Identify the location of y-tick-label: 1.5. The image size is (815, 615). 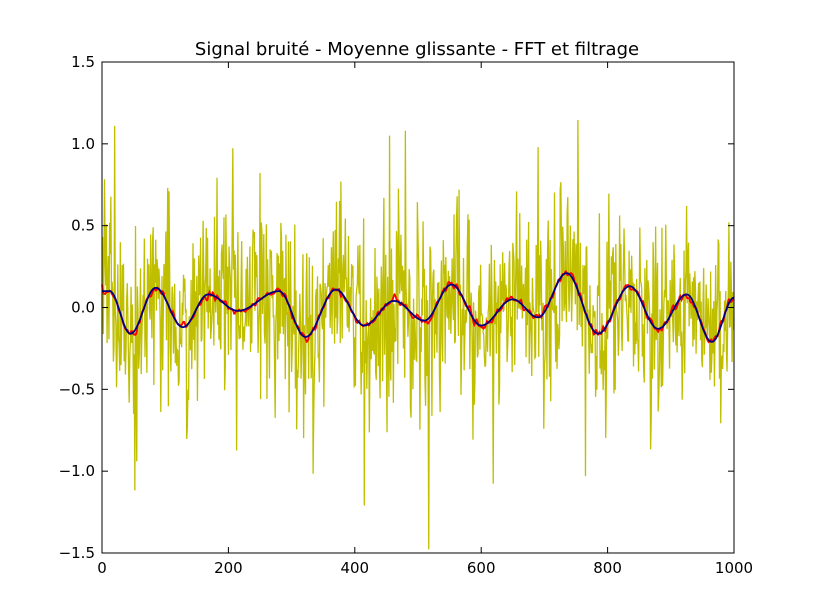
(83, 62).